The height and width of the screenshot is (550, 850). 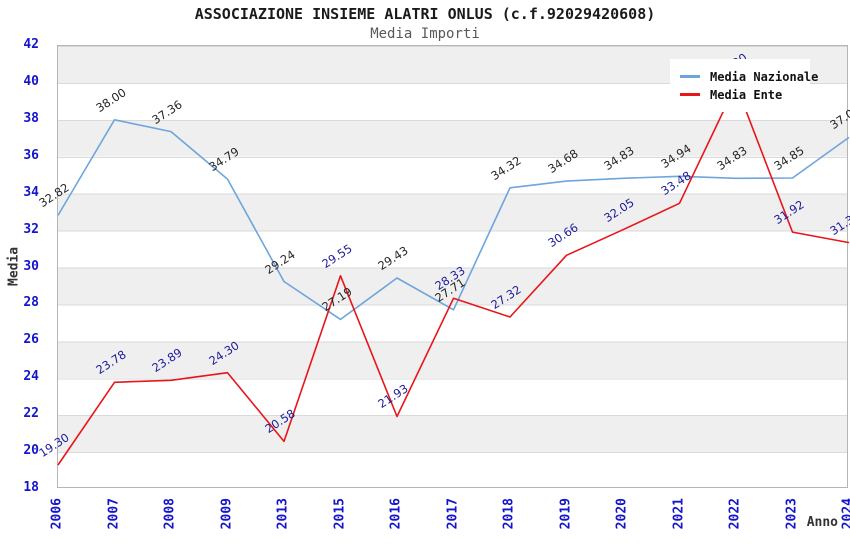 I want to click on x-tick-label: 2018, so click(x=509, y=514).